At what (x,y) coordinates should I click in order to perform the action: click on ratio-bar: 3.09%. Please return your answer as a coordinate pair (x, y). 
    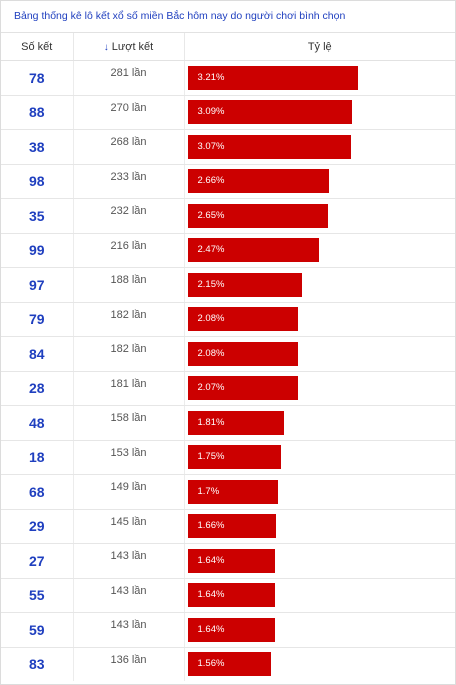
    Looking at the image, I should click on (269, 112).